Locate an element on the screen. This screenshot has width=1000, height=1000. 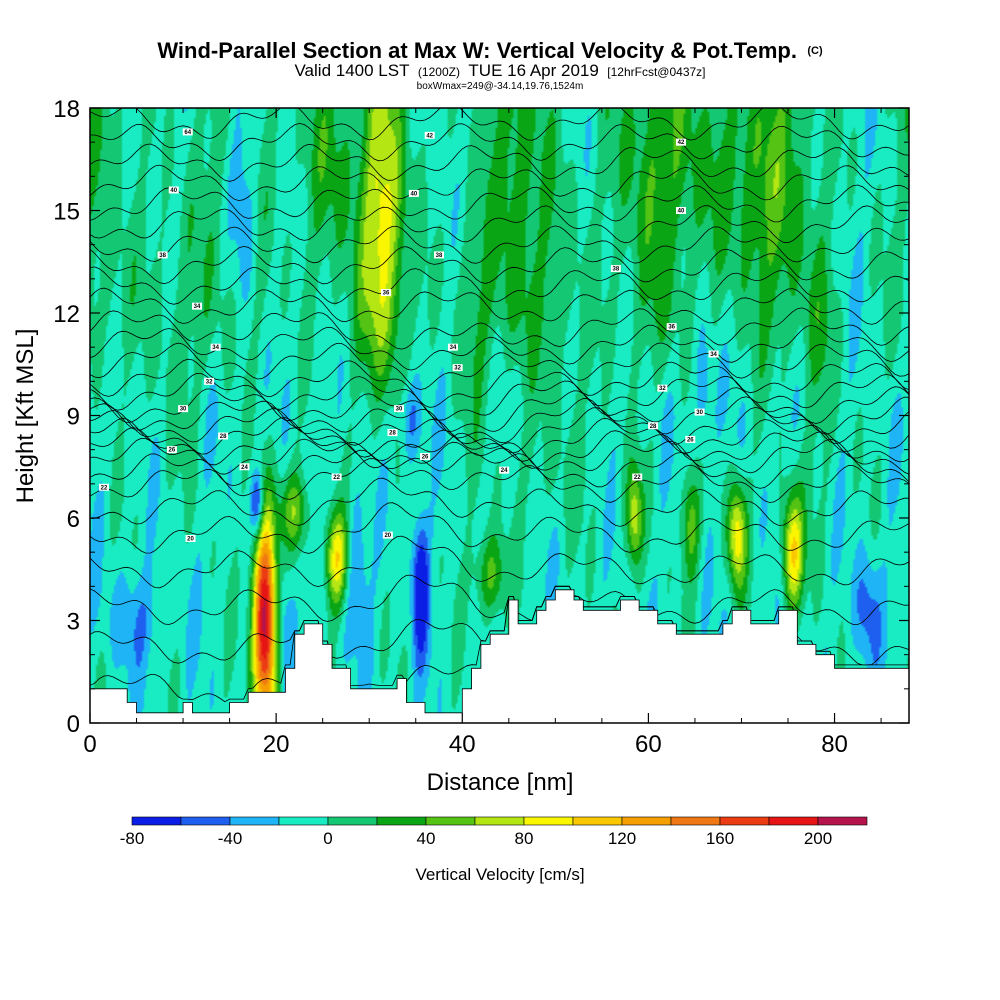
y-tick-label: 18 is located at coordinates (66, 109).